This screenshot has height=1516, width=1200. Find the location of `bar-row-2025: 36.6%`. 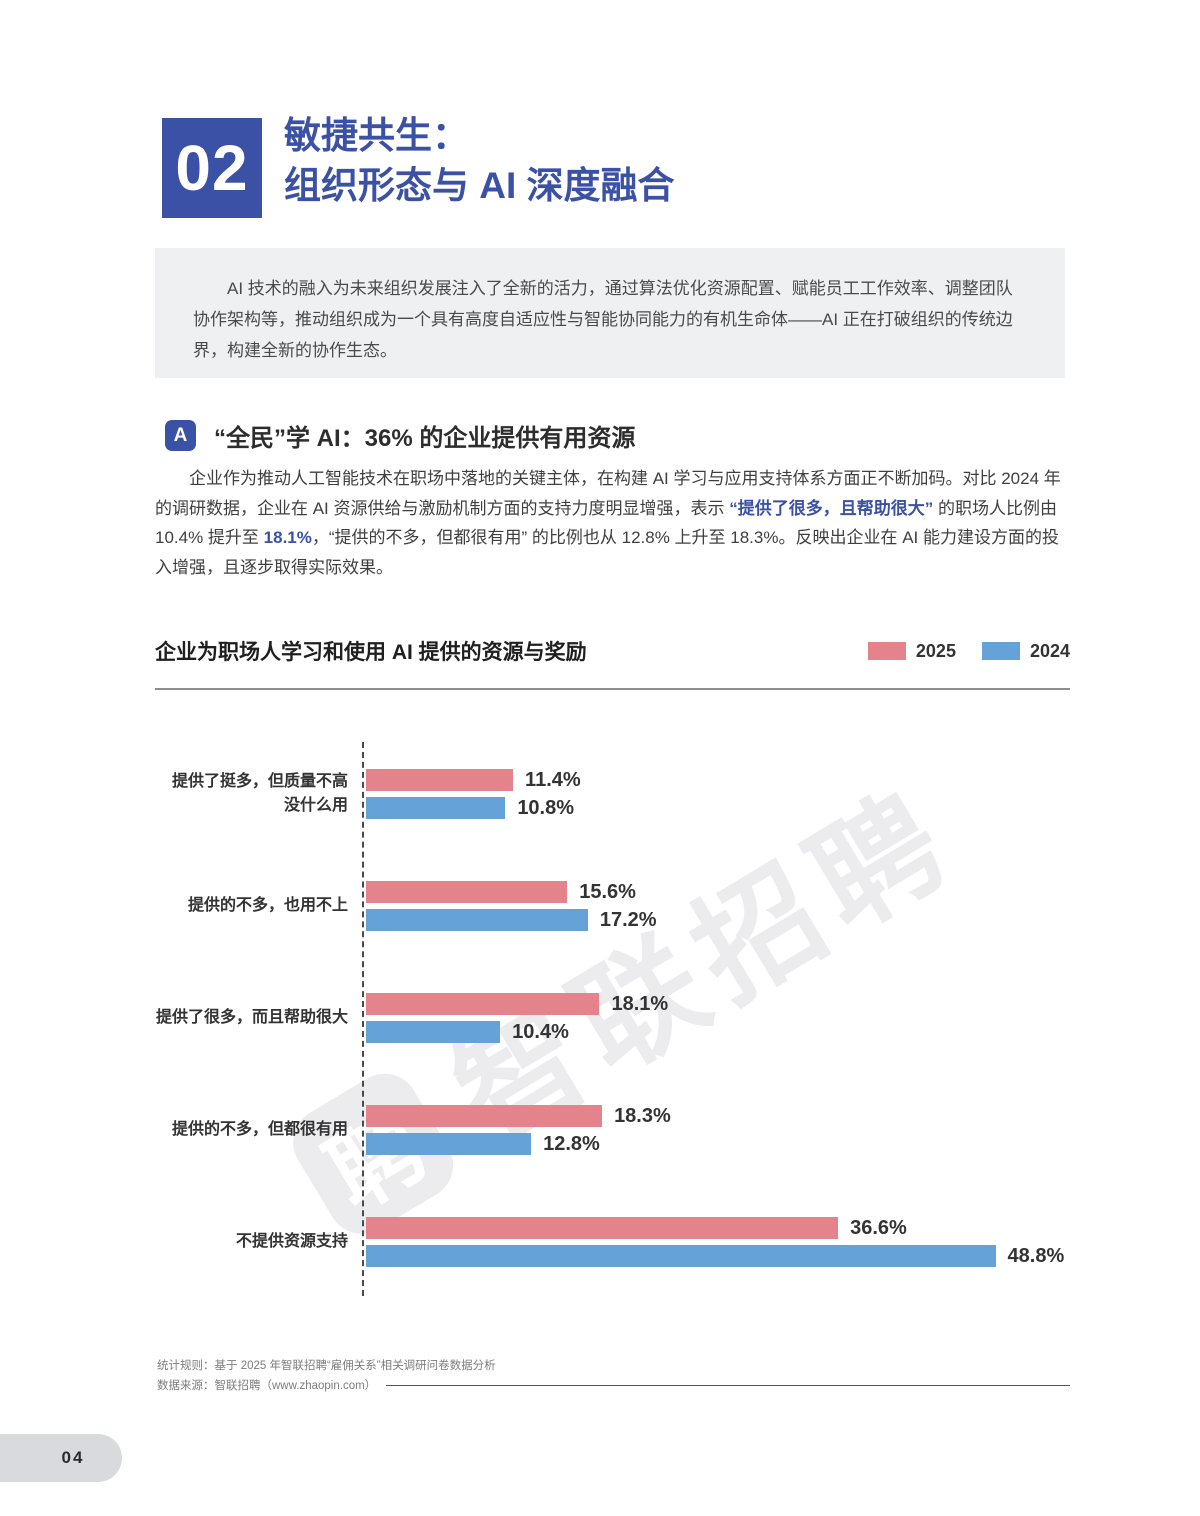

bar-row-2025: 36.6% is located at coordinates (730, 1228).